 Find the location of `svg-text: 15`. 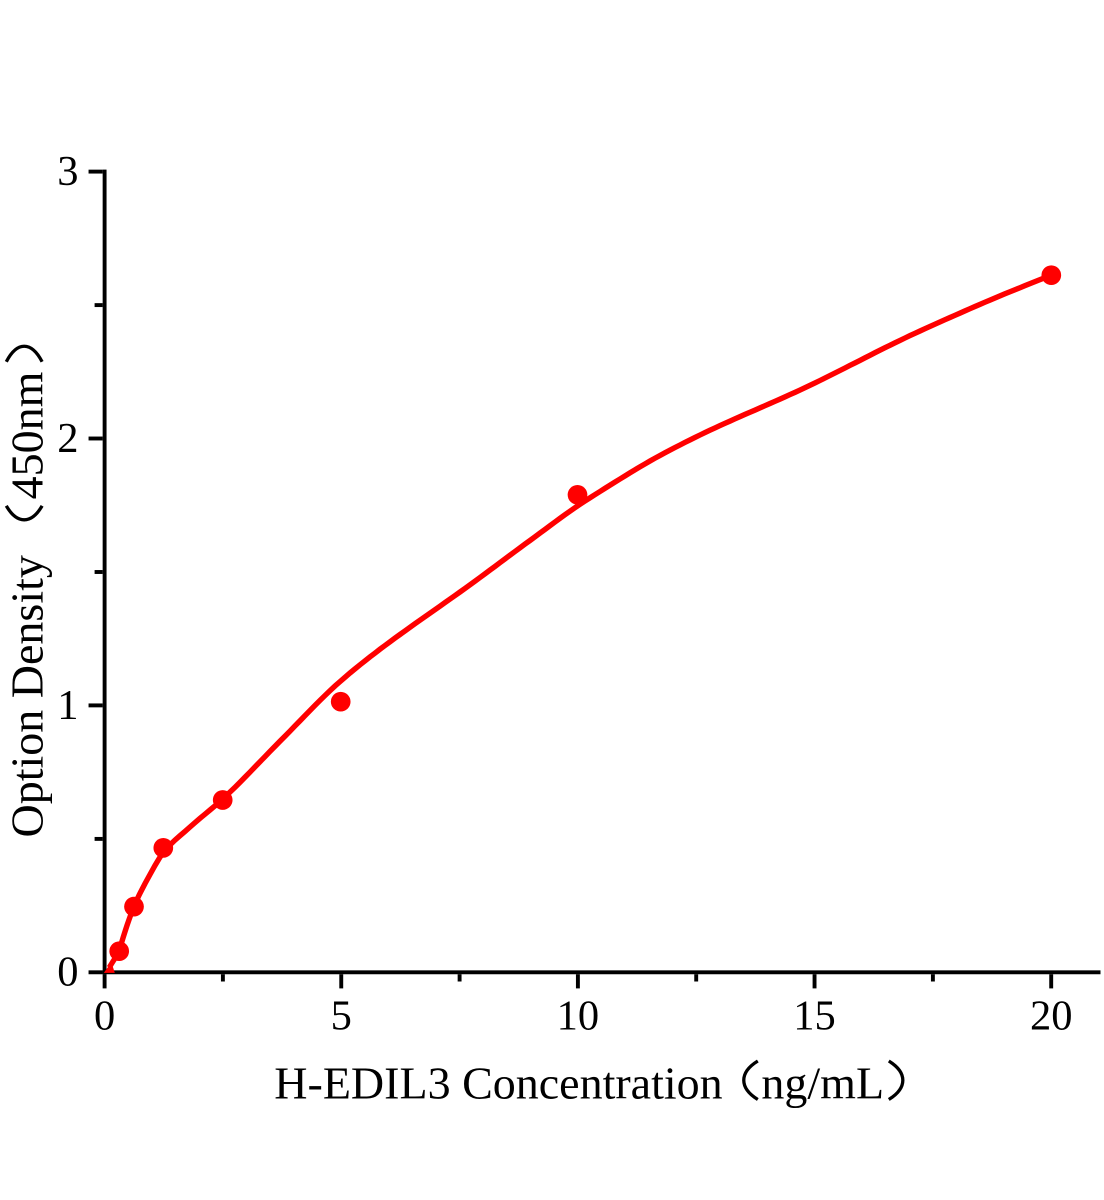

svg-text: 15 is located at coordinates (814, 1016).